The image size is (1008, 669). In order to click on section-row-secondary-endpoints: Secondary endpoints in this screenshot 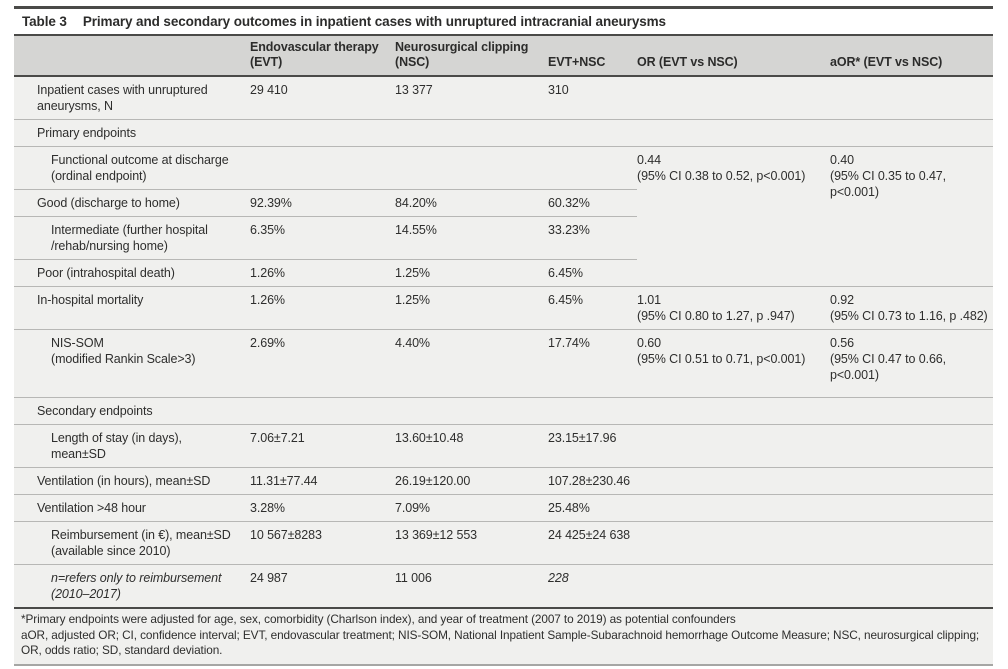, I will do `click(503, 411)`.